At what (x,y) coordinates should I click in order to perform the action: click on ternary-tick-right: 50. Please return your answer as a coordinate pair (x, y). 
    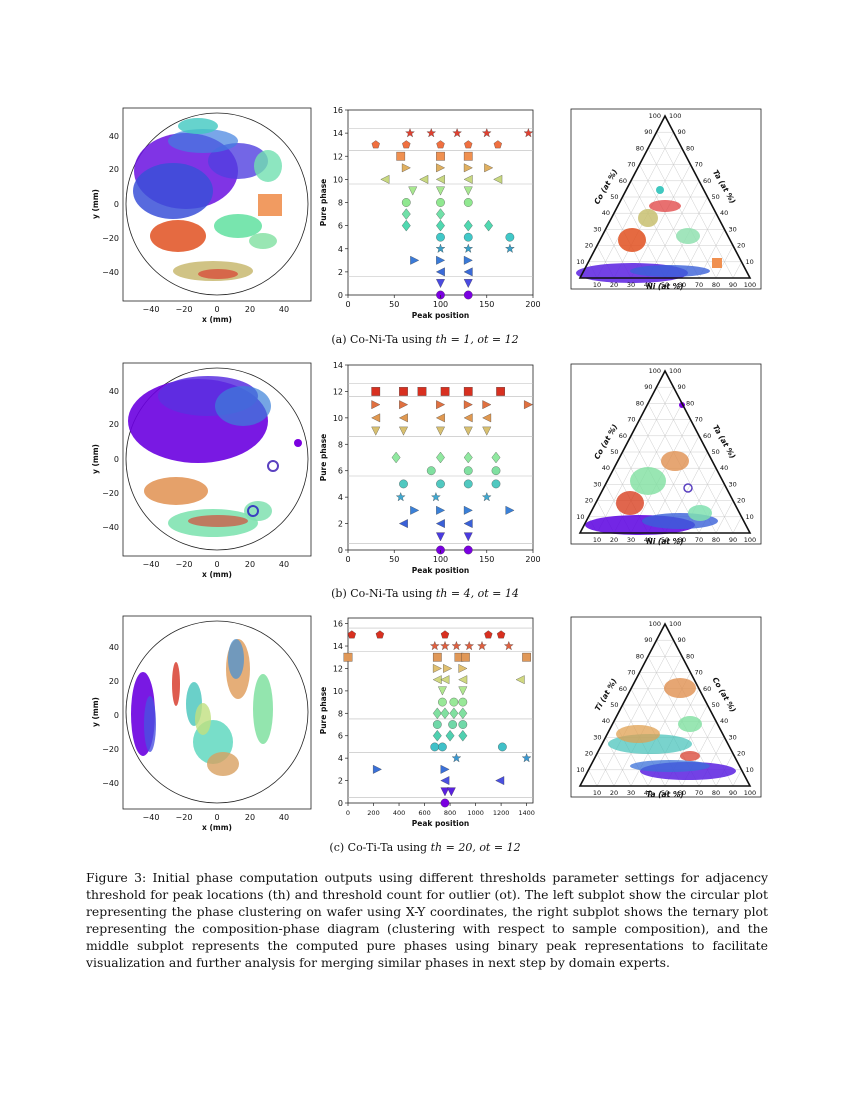
    Looking at the image, I should click on (716, 452).